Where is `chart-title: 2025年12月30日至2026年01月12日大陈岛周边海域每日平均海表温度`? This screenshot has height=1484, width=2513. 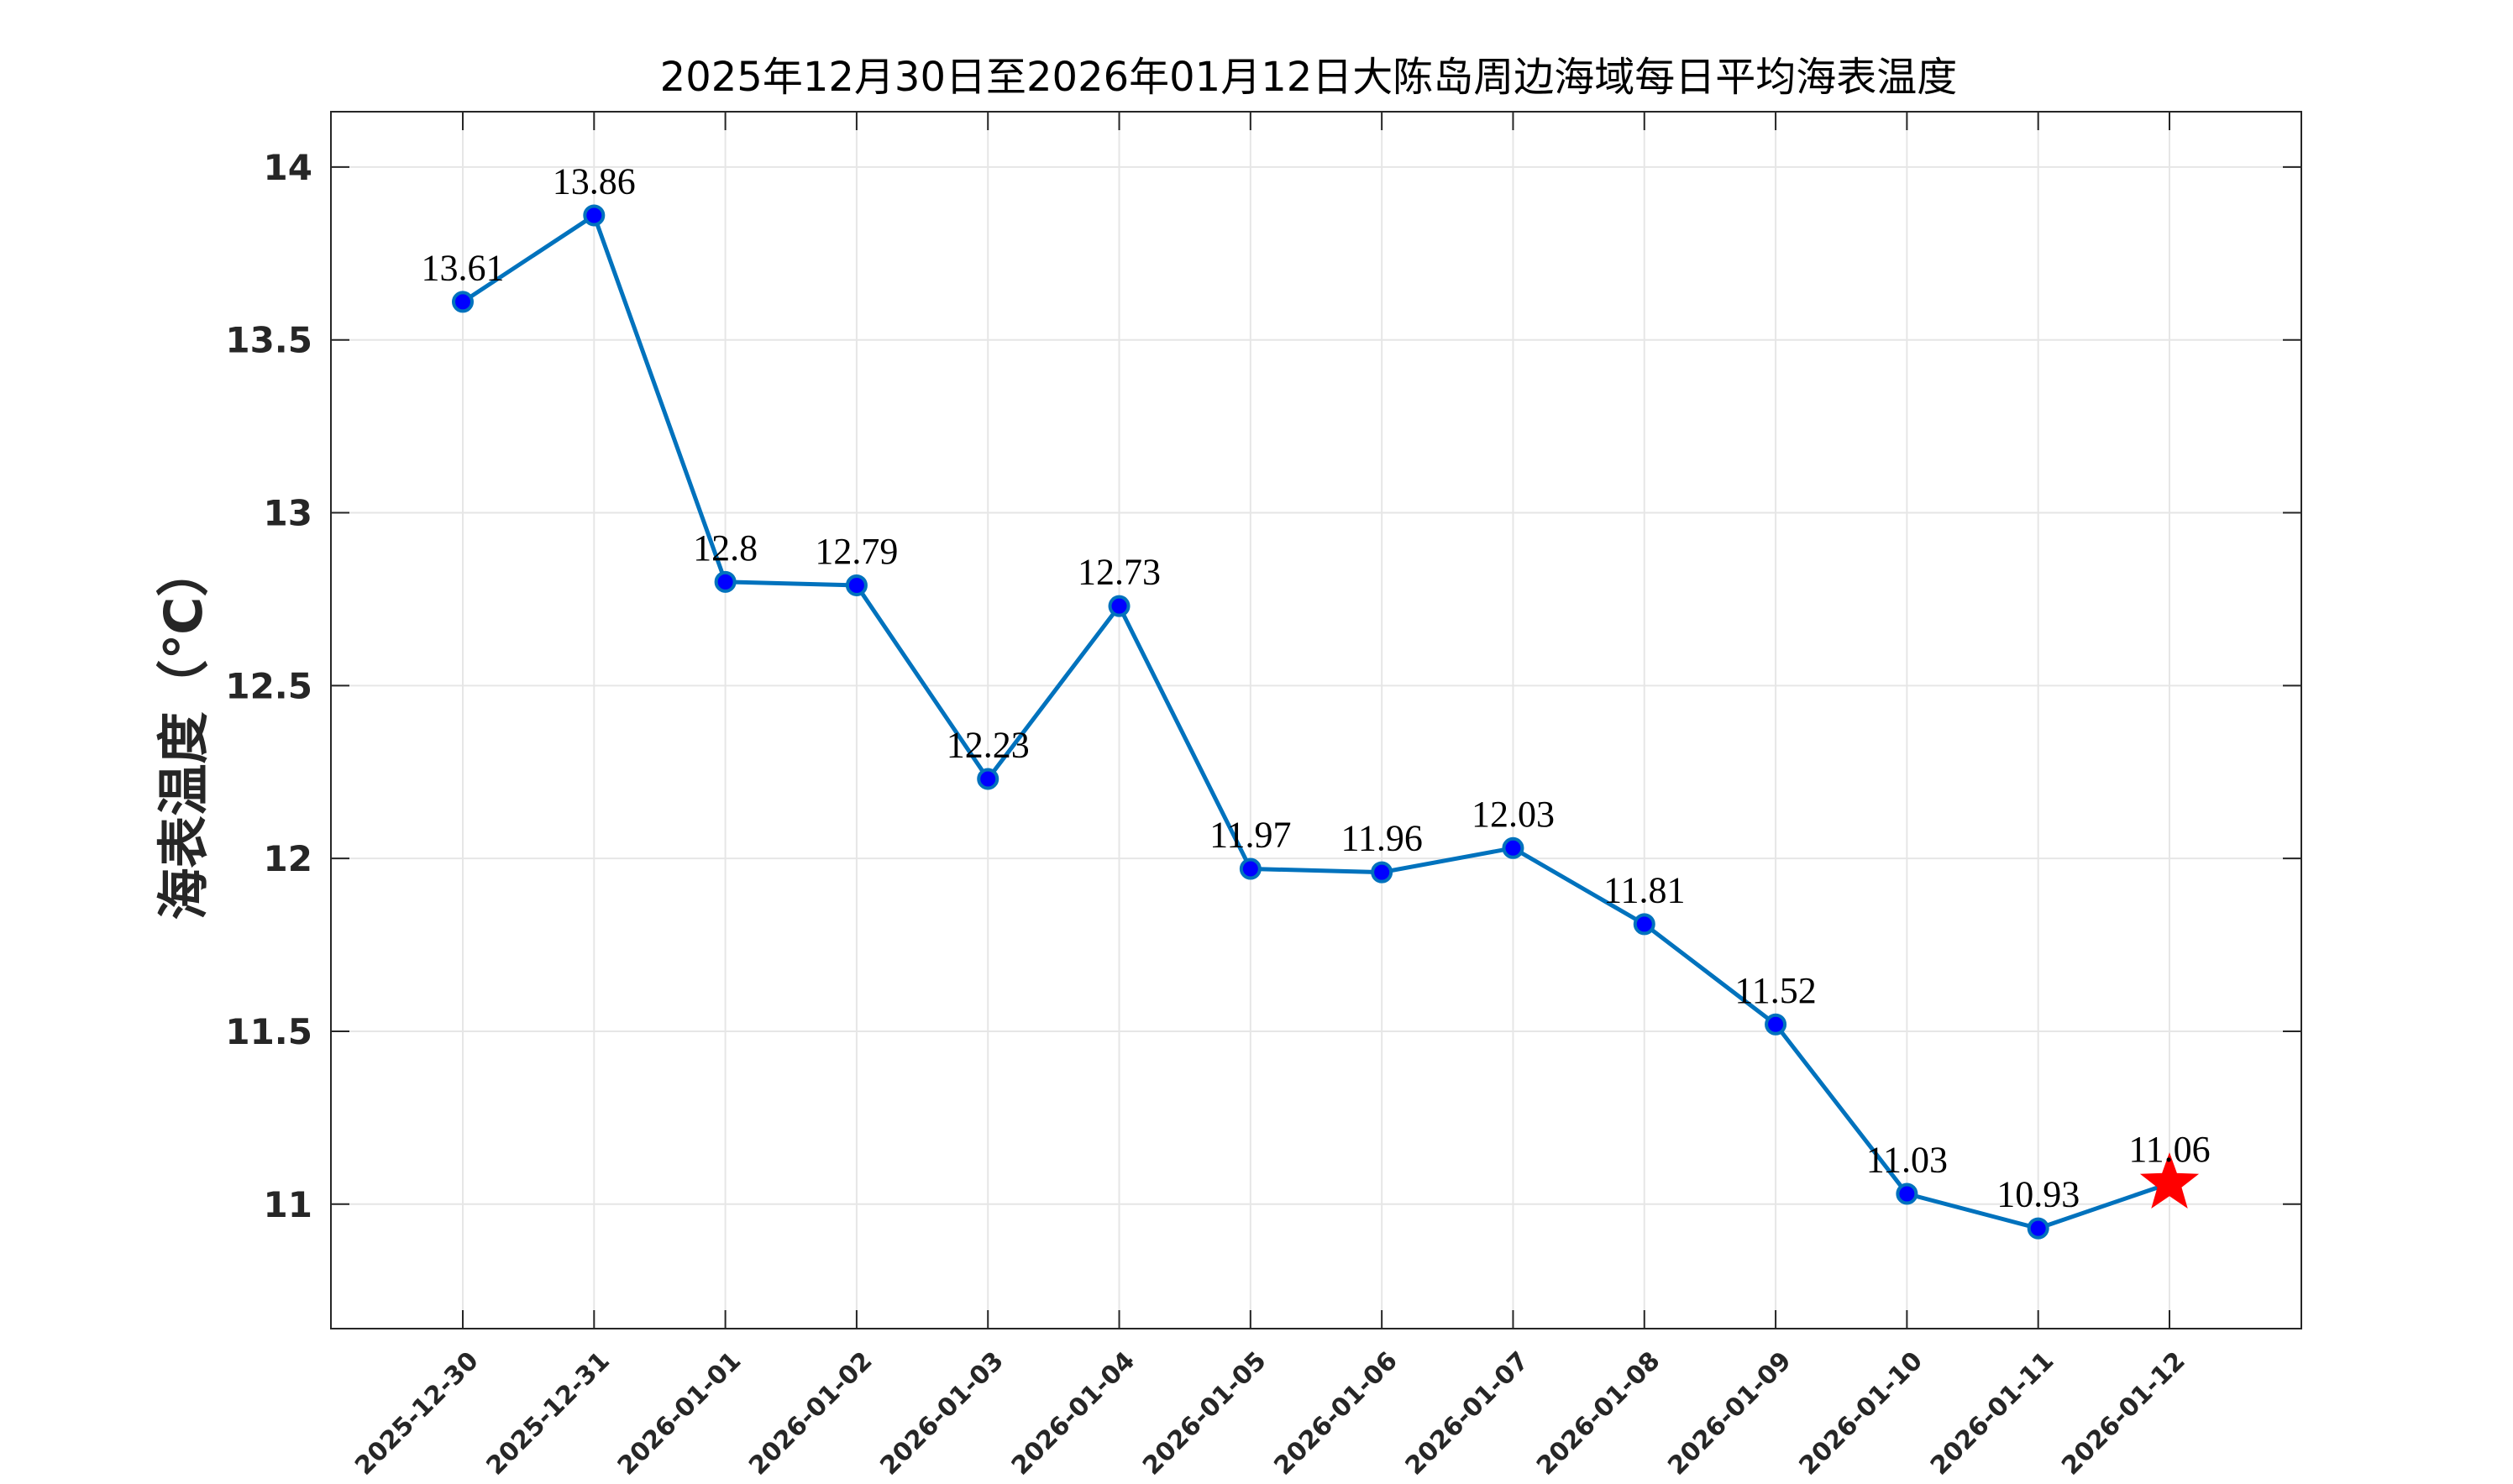
chart-title: 2025年12月30日至2026年01月12日大陈岛周边海域每日平均海表温度 is located at coordinates (1309, 78).